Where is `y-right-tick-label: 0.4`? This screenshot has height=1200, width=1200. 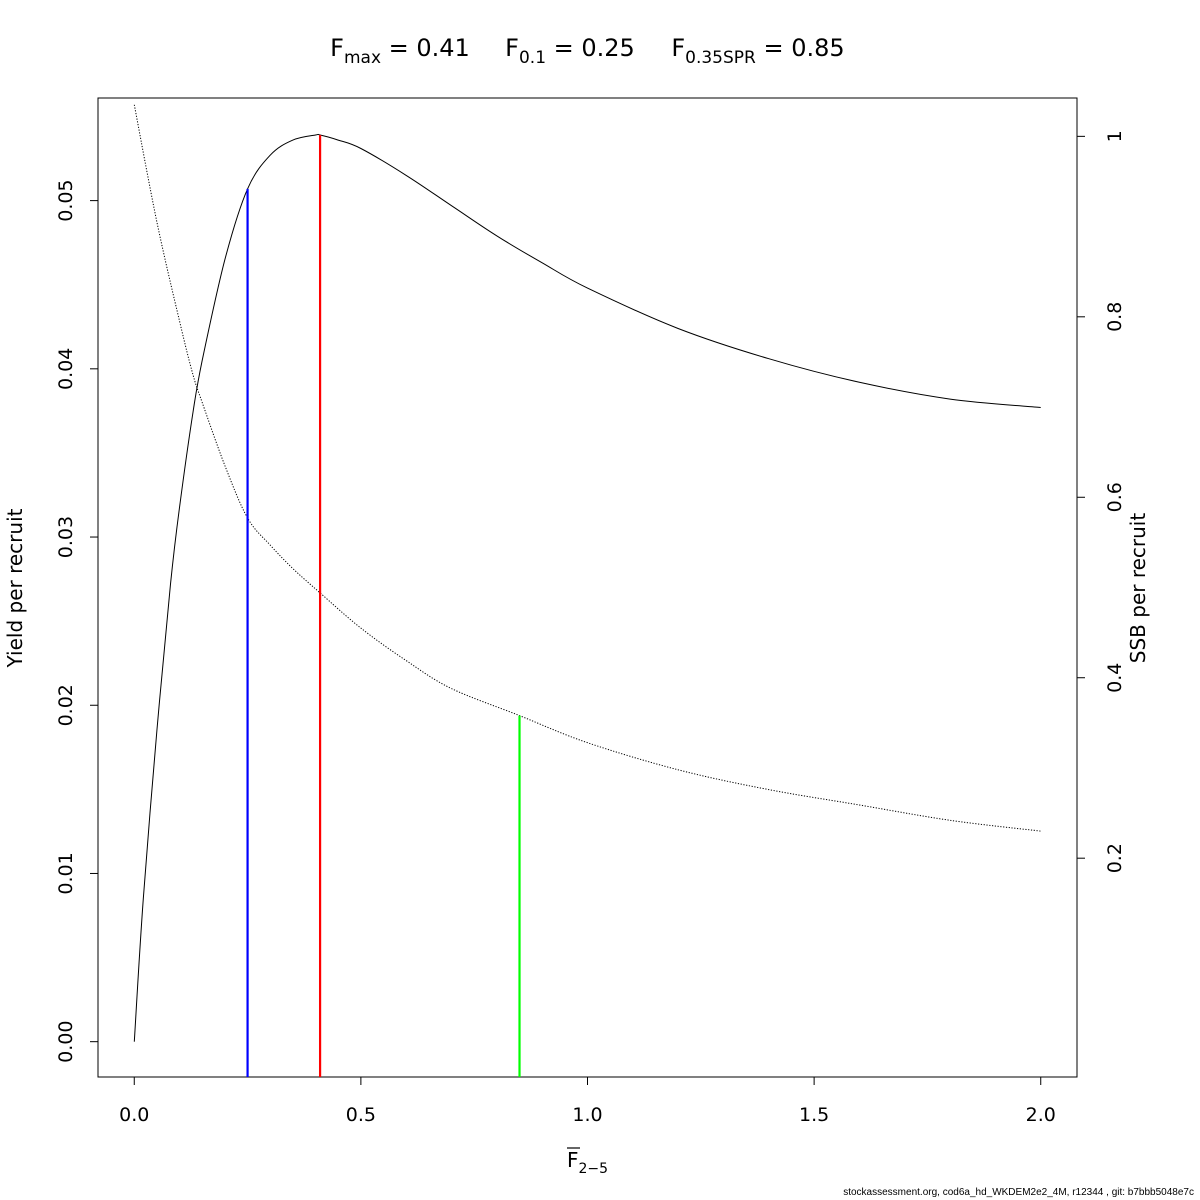
y-right-tick-label: 0.4 is located at coordinates (1115, 678).